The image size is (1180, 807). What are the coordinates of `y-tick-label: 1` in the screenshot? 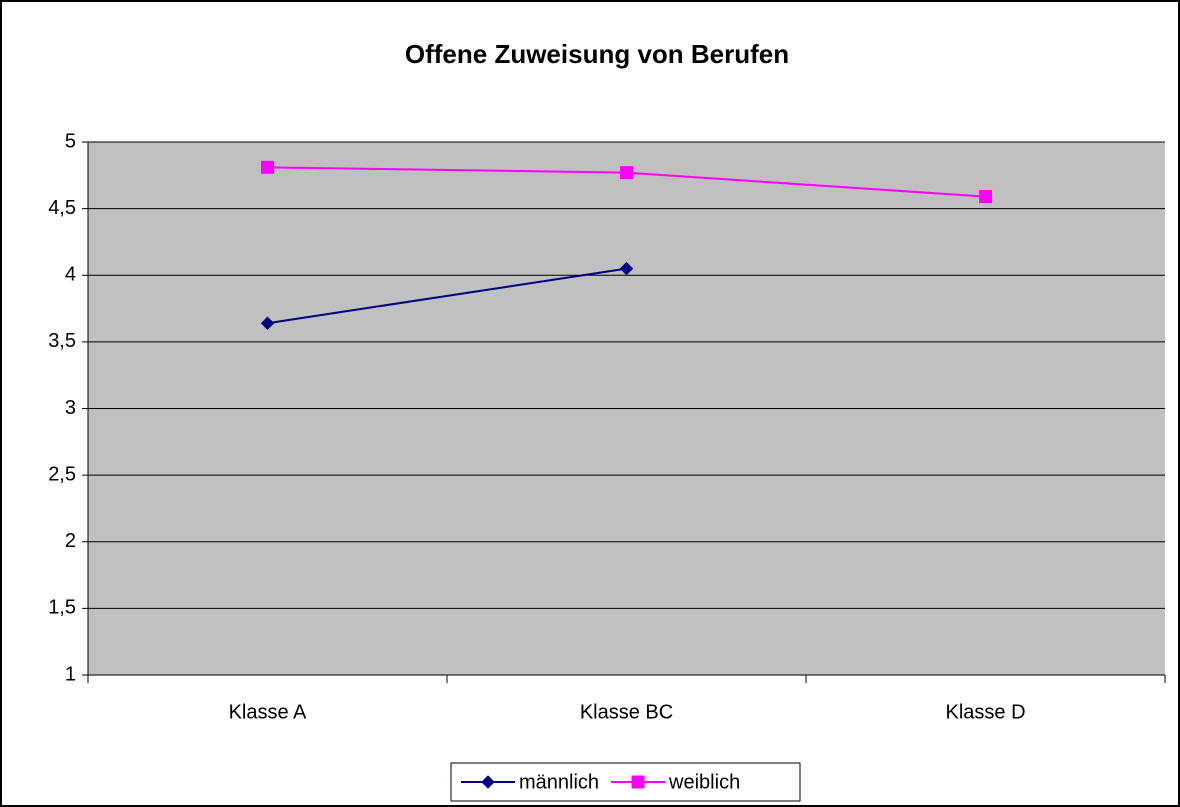 It's located at (70, 674).